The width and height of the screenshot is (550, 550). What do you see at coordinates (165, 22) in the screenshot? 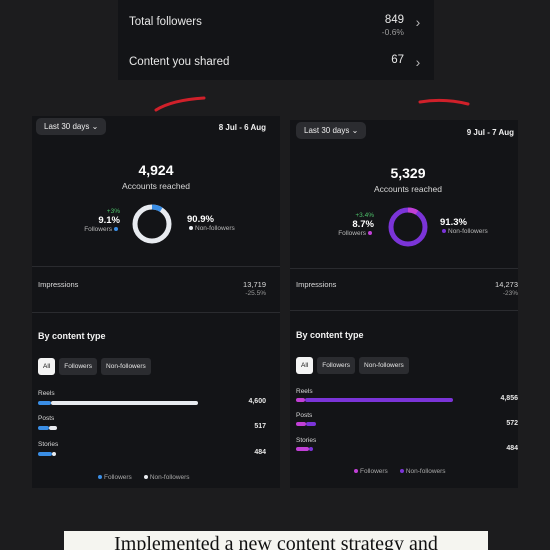
I see `total-followers-label: Total followers` at bounding box center [165, 22].